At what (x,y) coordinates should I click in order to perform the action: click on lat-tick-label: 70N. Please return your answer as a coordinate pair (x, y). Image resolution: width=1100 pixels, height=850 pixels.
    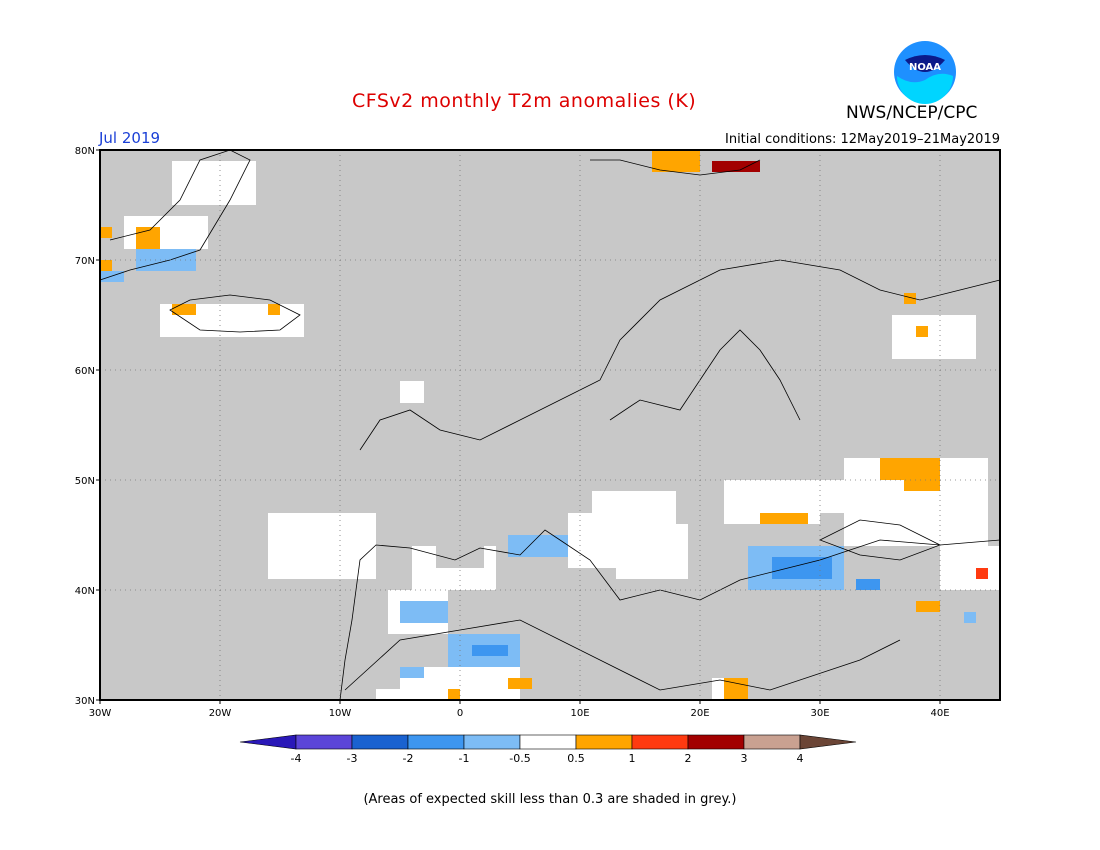
    Looking at the image, I should click on (85, 261).